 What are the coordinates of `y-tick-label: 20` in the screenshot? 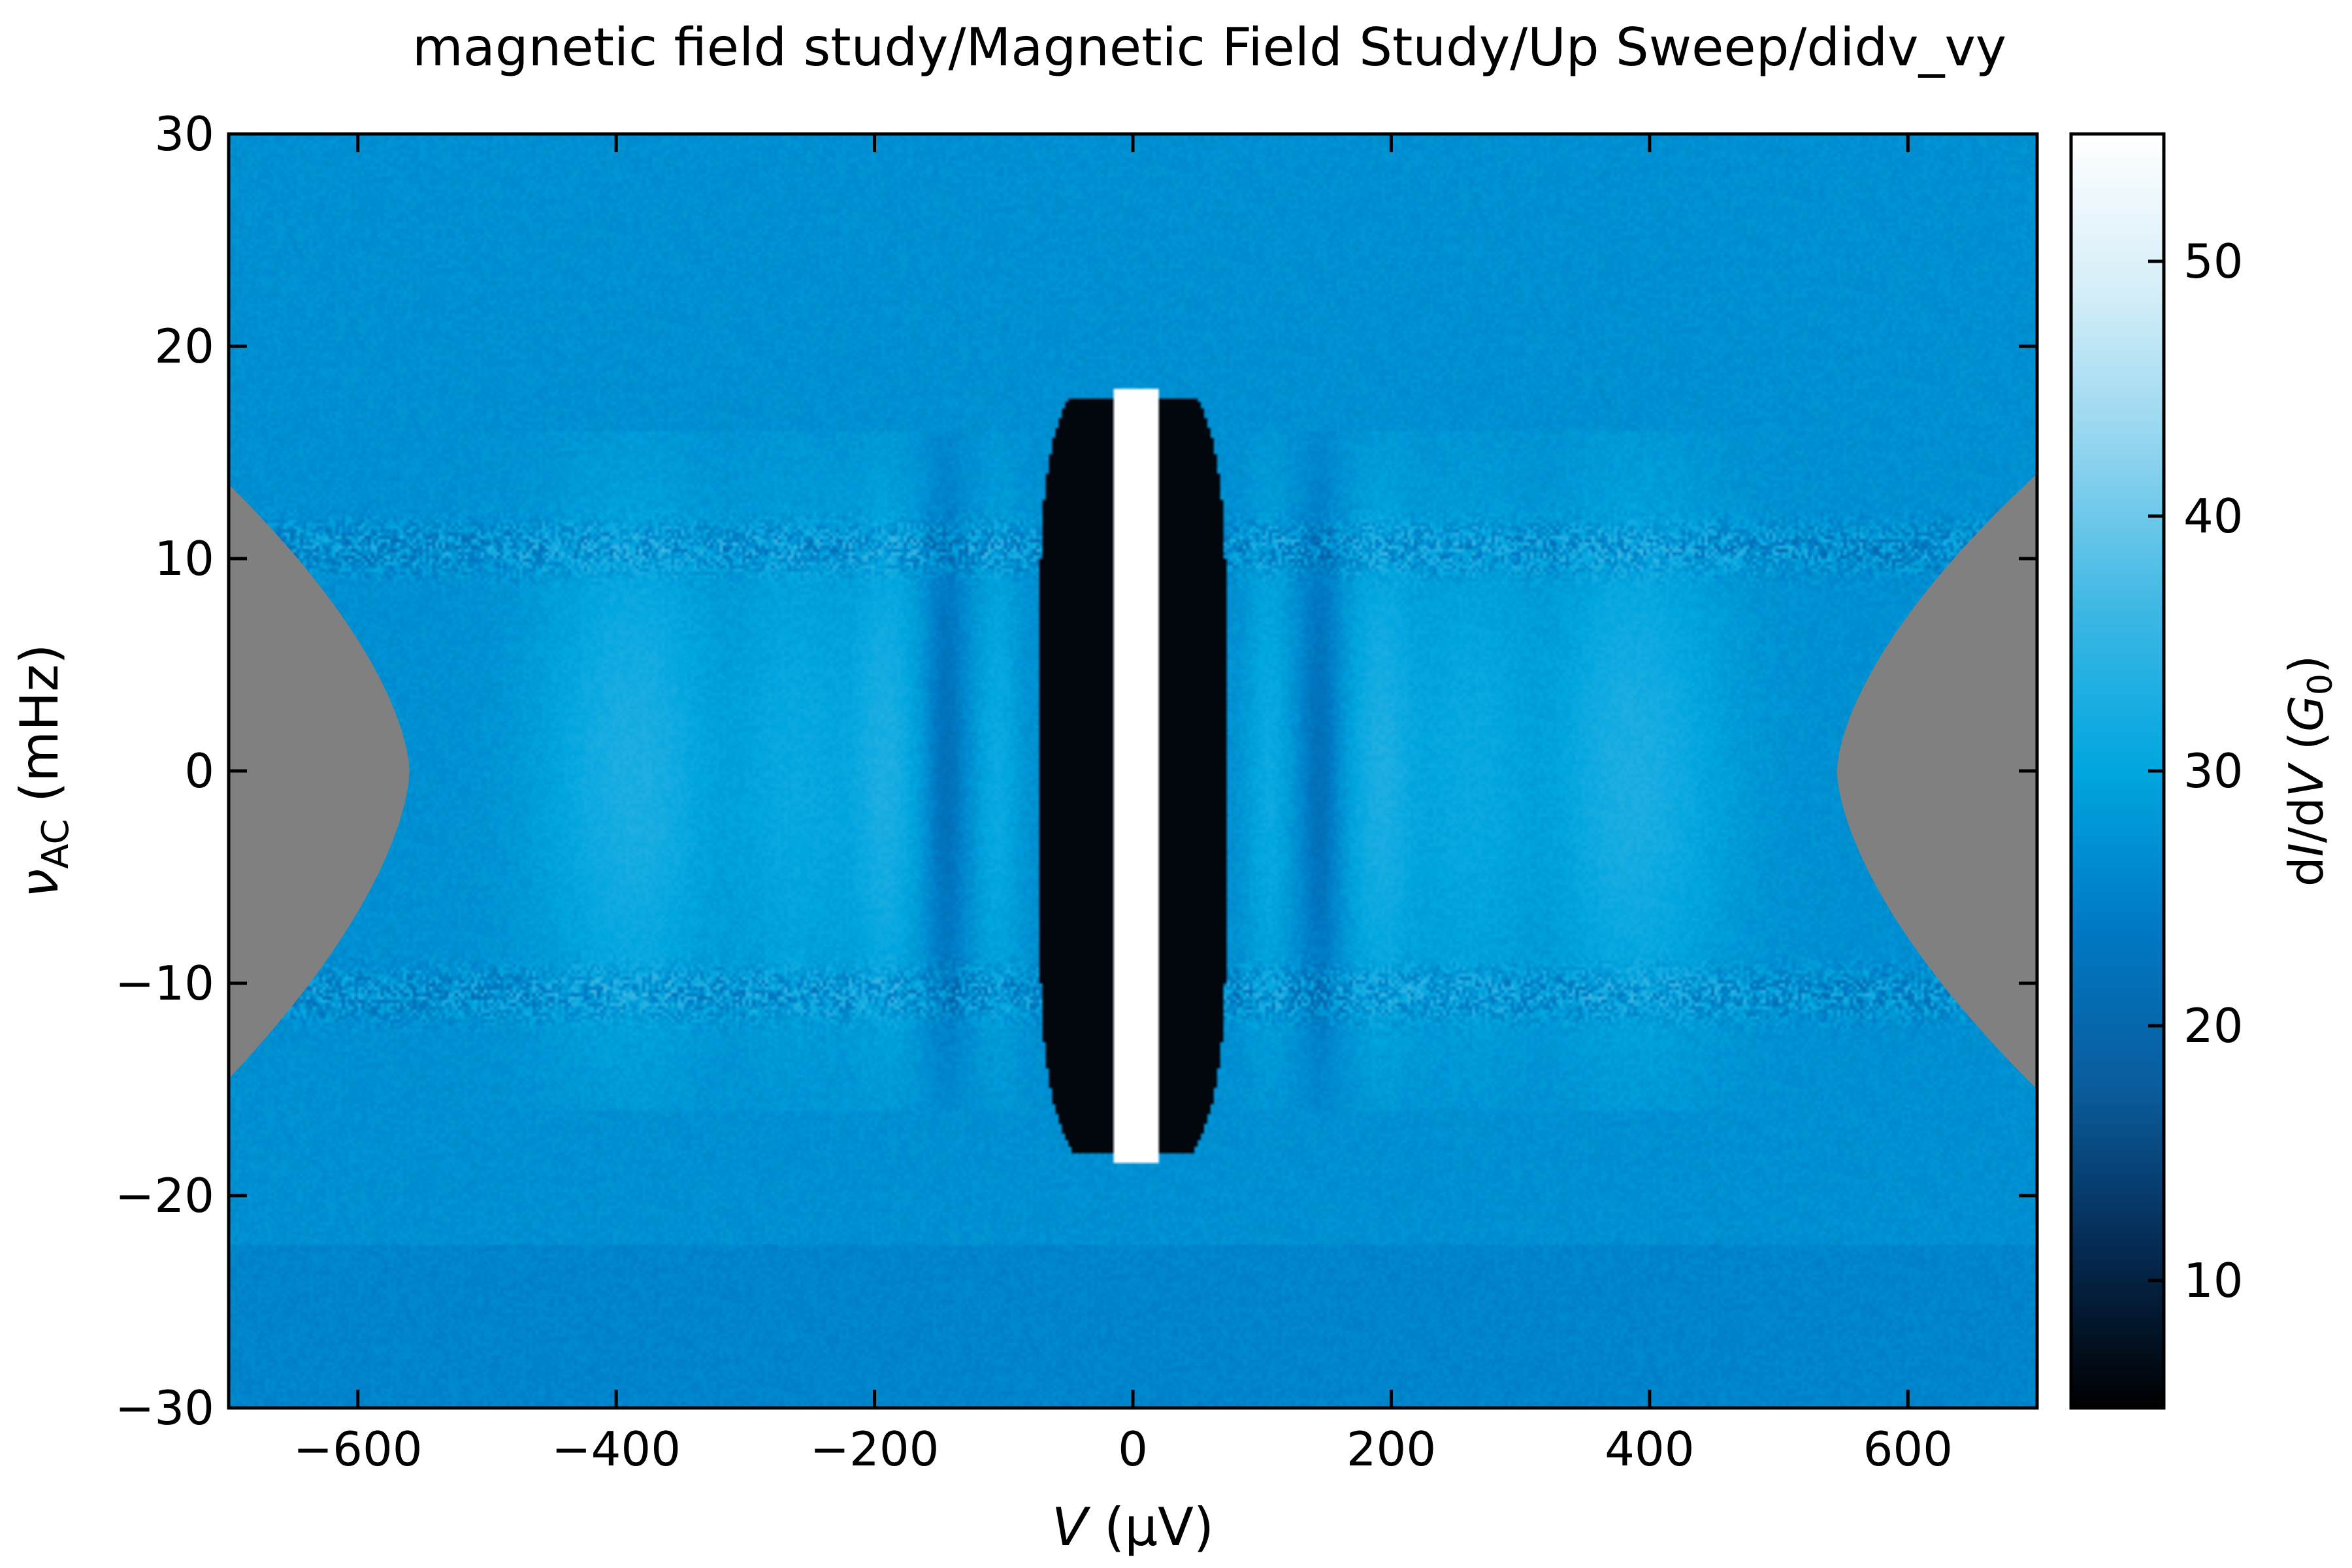 It's located at (184, 346).